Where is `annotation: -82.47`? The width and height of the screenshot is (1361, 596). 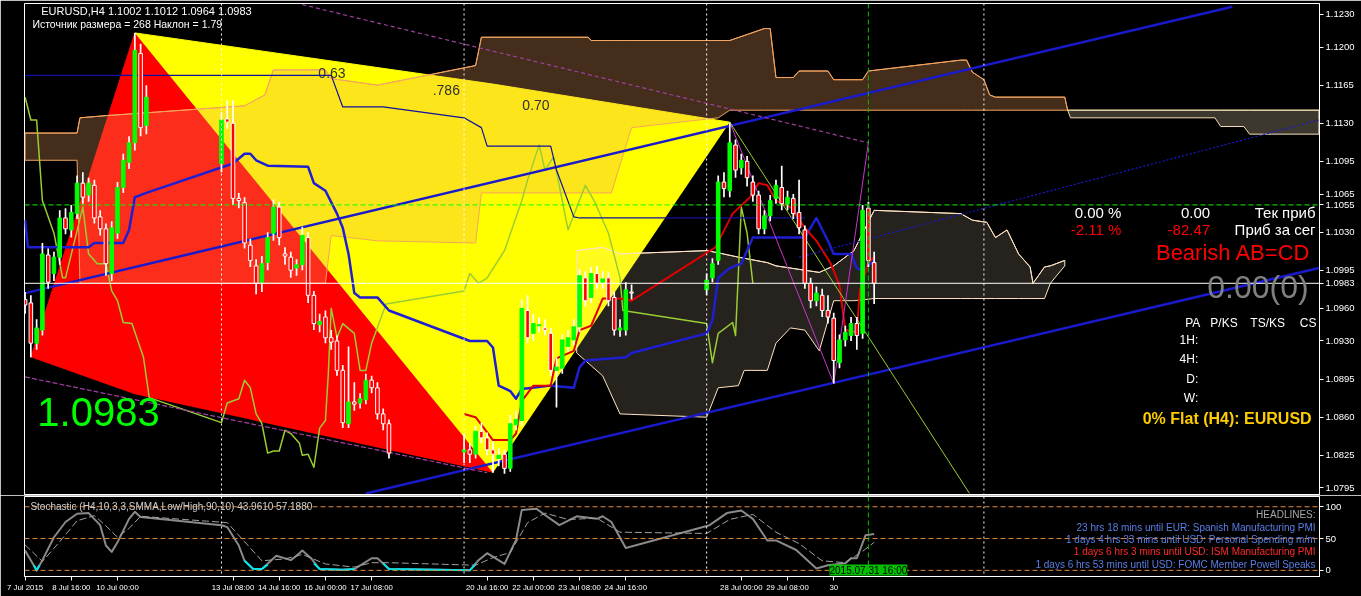 annotation: -82.47 is located at coordinates (1189, 229).